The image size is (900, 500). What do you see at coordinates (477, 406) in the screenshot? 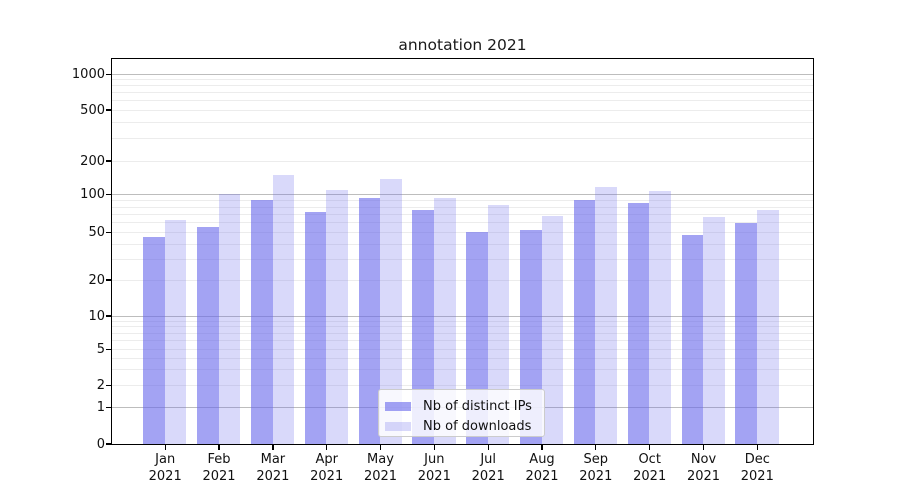
I see `legend-label-distinct-ips: Nb of distinct IPs` at bounding box center [477, 406].